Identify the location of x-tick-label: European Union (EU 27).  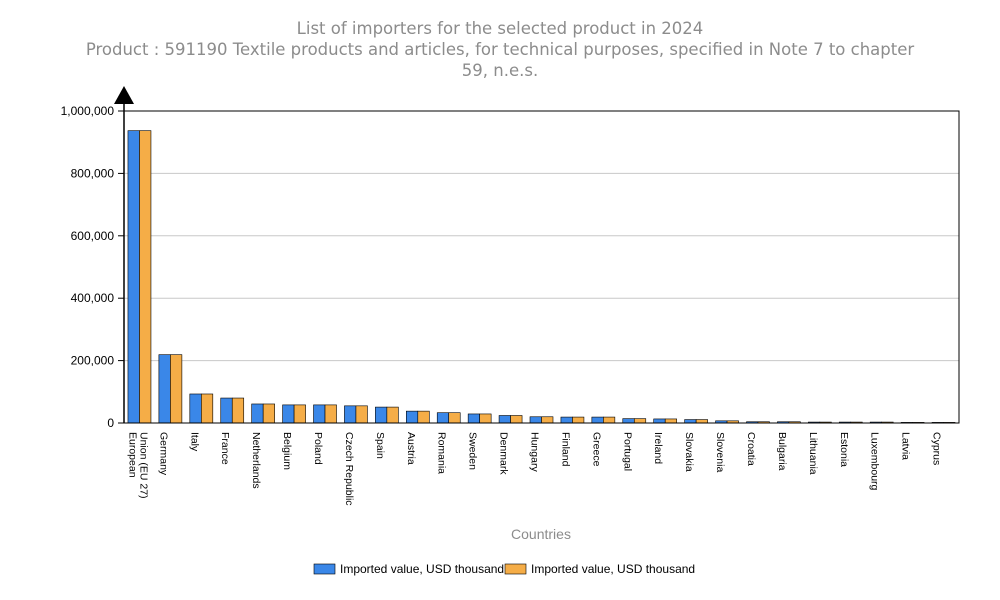
(137, 465).